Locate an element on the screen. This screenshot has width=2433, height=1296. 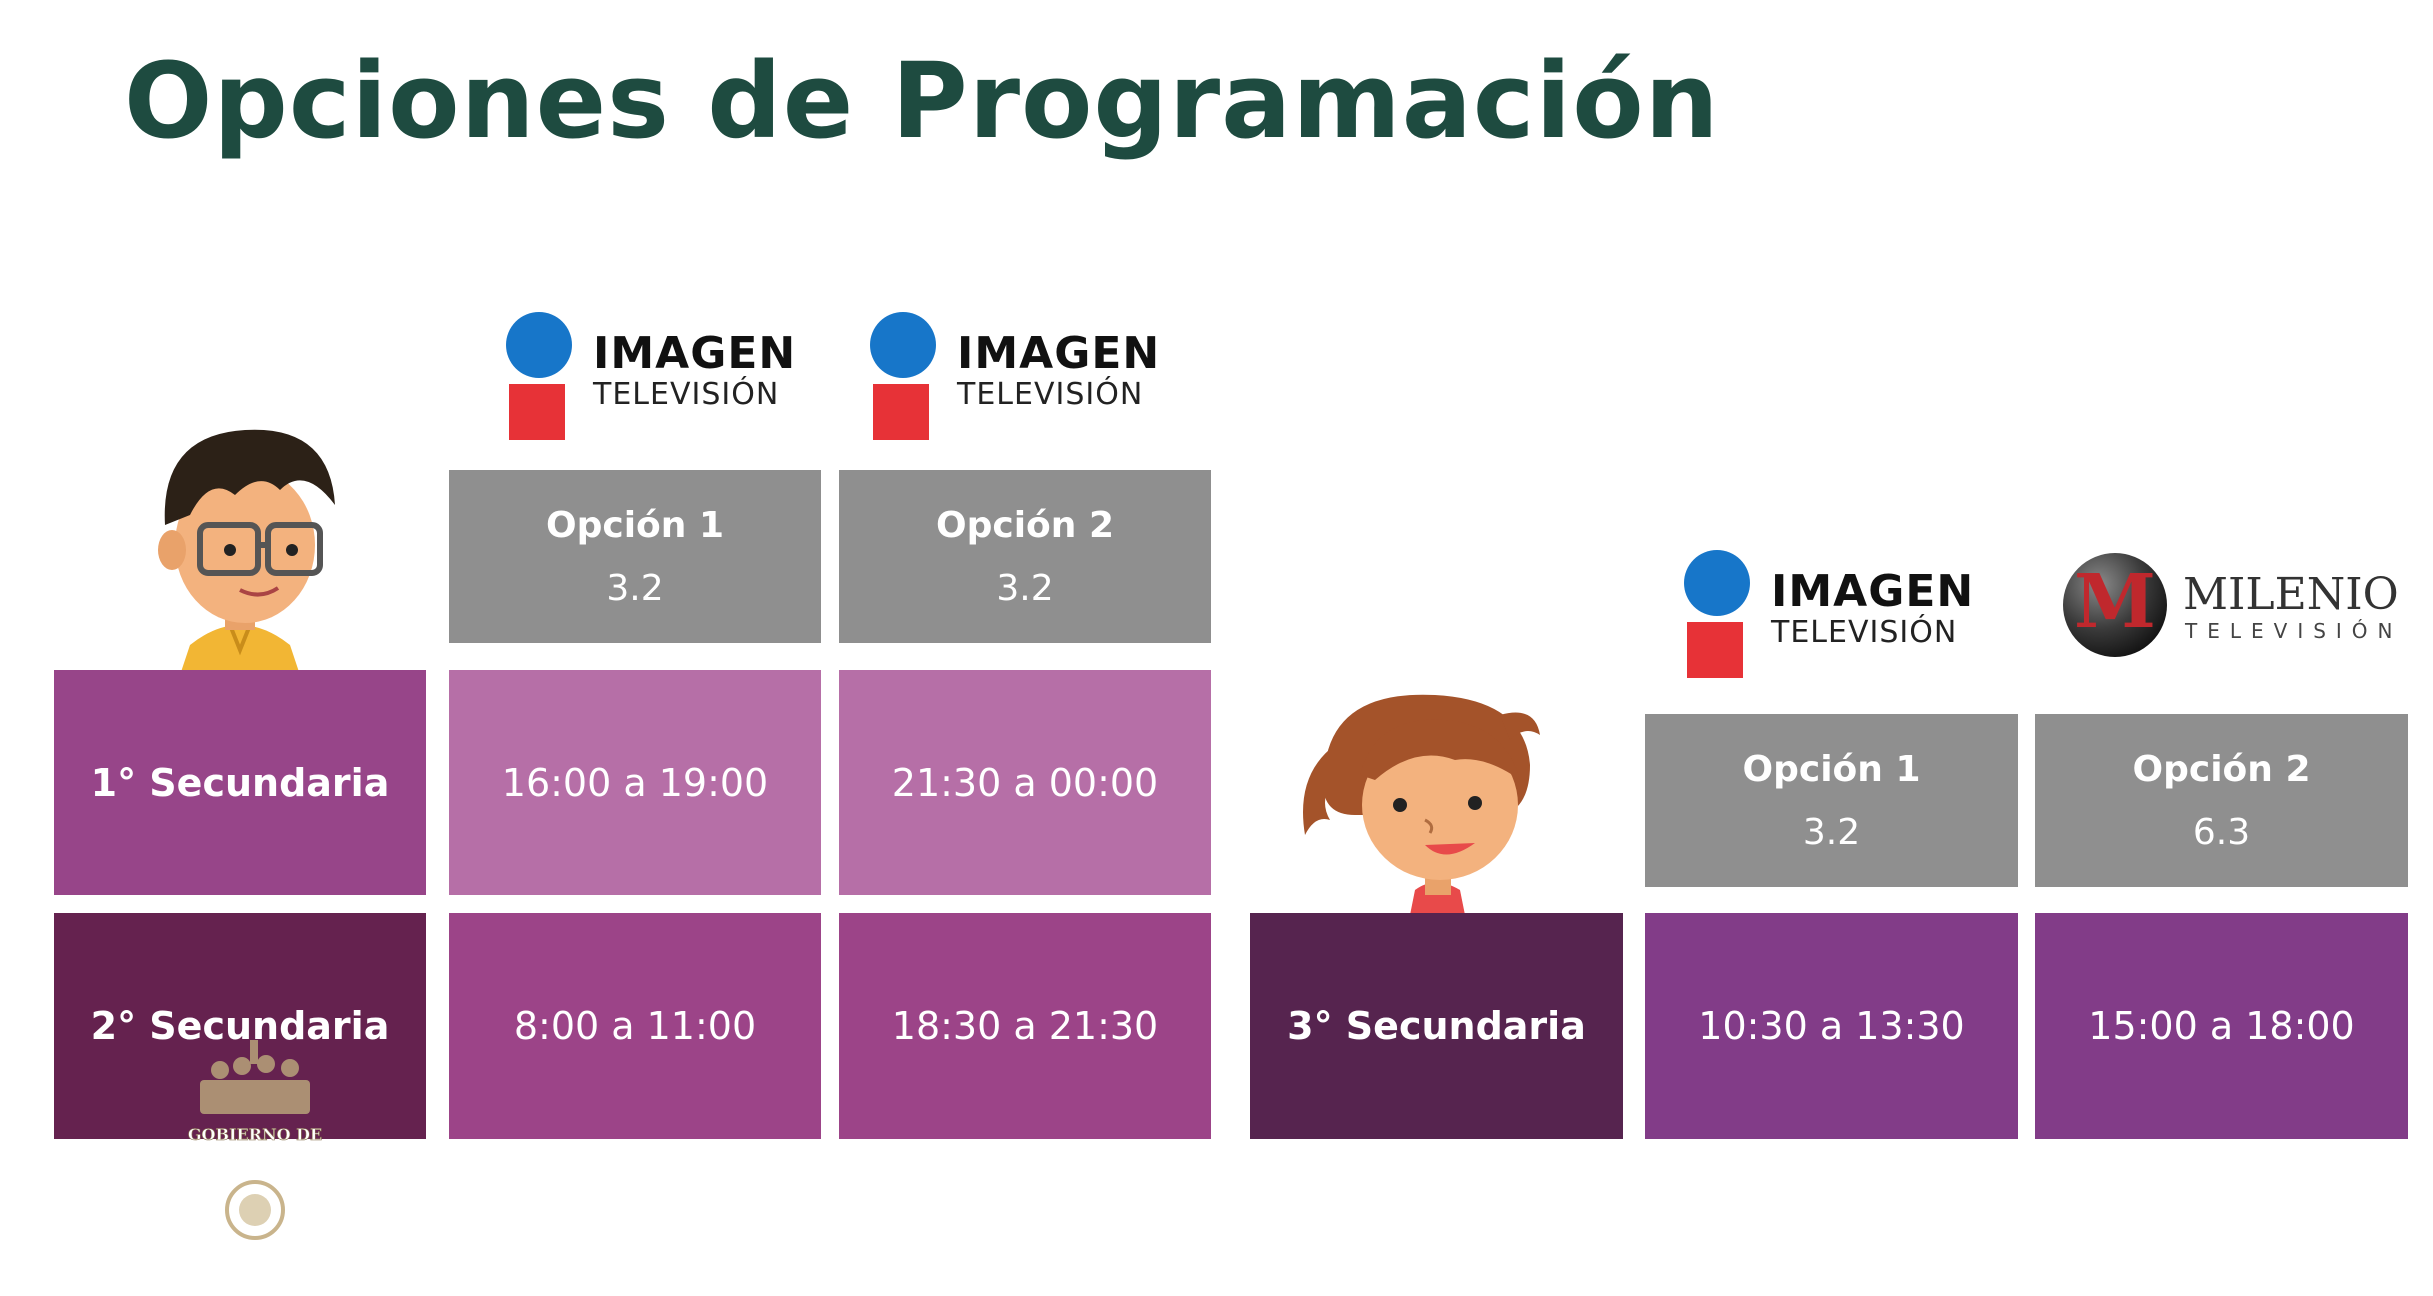
schedule-cell: 21:30 a 00:00 is located at coordinates (1025, 782).